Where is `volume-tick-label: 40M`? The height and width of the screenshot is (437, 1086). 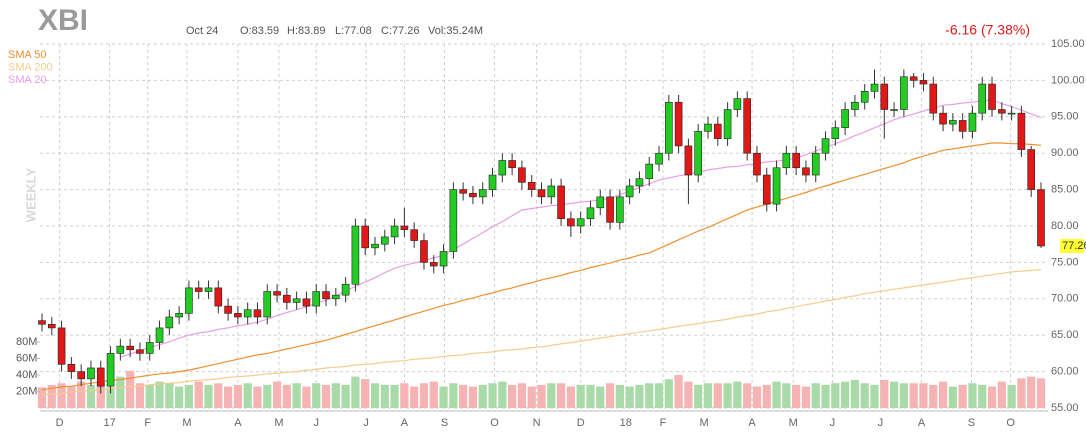
volume-tick-label: 40M is located at coordinates (26, 375).